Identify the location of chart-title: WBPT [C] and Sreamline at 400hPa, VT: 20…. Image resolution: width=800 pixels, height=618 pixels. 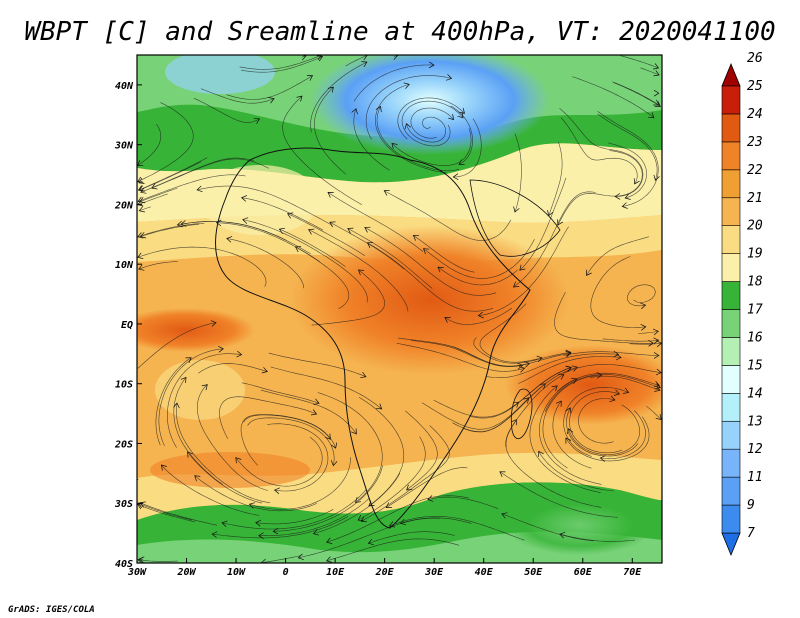
(399, 32).